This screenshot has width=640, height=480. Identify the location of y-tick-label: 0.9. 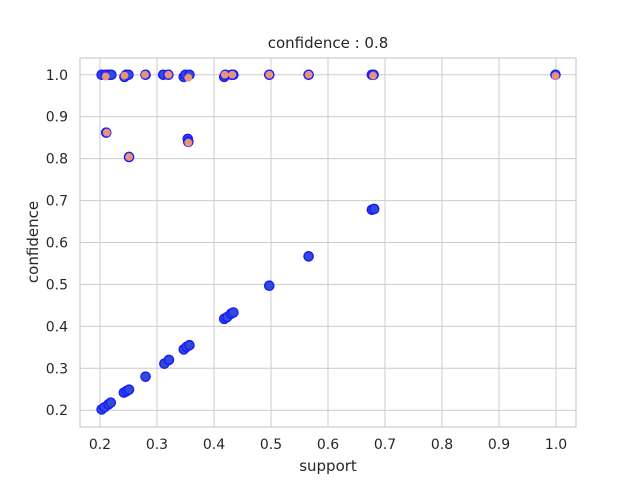
(57, 118).